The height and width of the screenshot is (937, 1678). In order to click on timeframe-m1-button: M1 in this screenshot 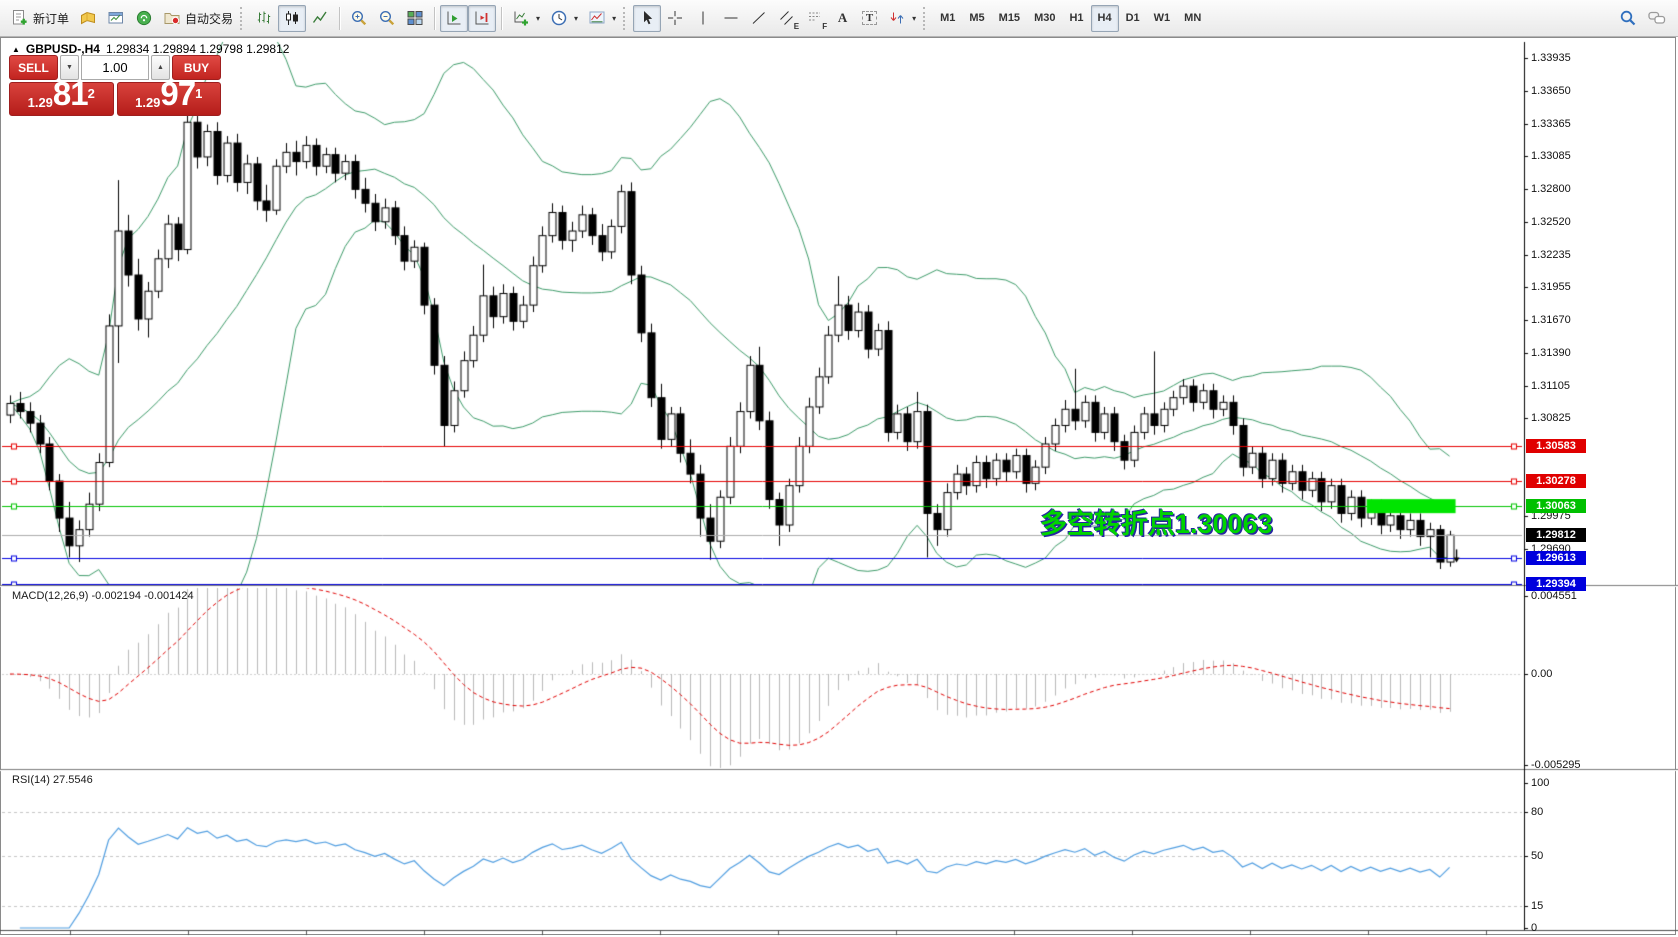, I will do `click(947, 18)`.